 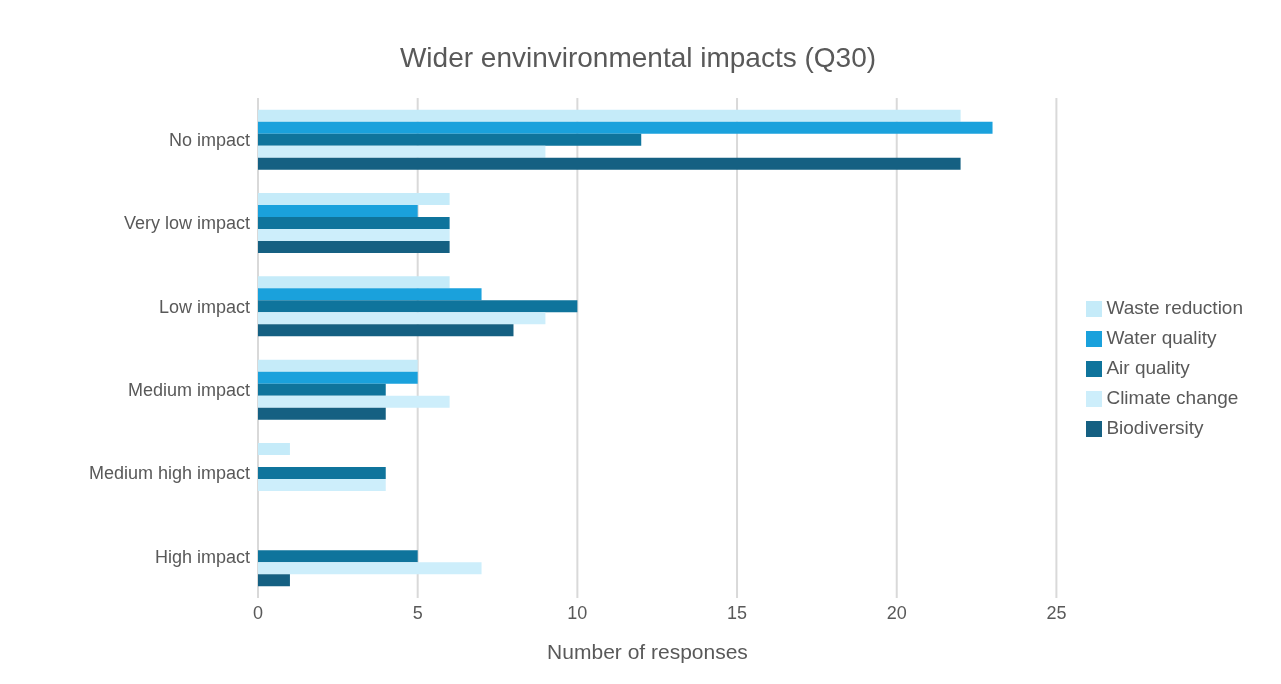 What do you see at coordinates (258, 612) in the screenshot?
I see `x-tick-label: 0` at bounding box center [258, 612].